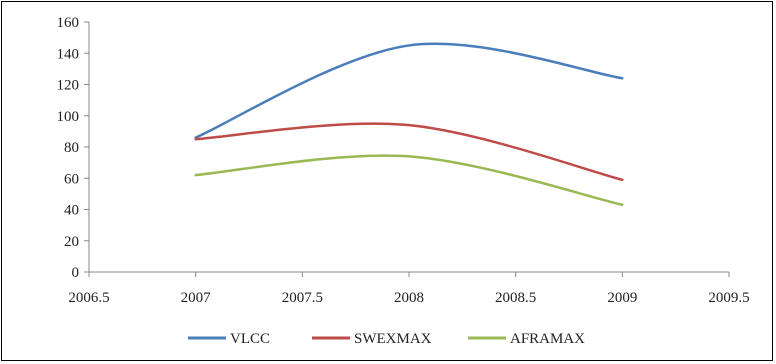  What do you see at coordinates (409, 152) in the screenshot?
I see `series-line-swexmax` at bounding box center [409, 152].